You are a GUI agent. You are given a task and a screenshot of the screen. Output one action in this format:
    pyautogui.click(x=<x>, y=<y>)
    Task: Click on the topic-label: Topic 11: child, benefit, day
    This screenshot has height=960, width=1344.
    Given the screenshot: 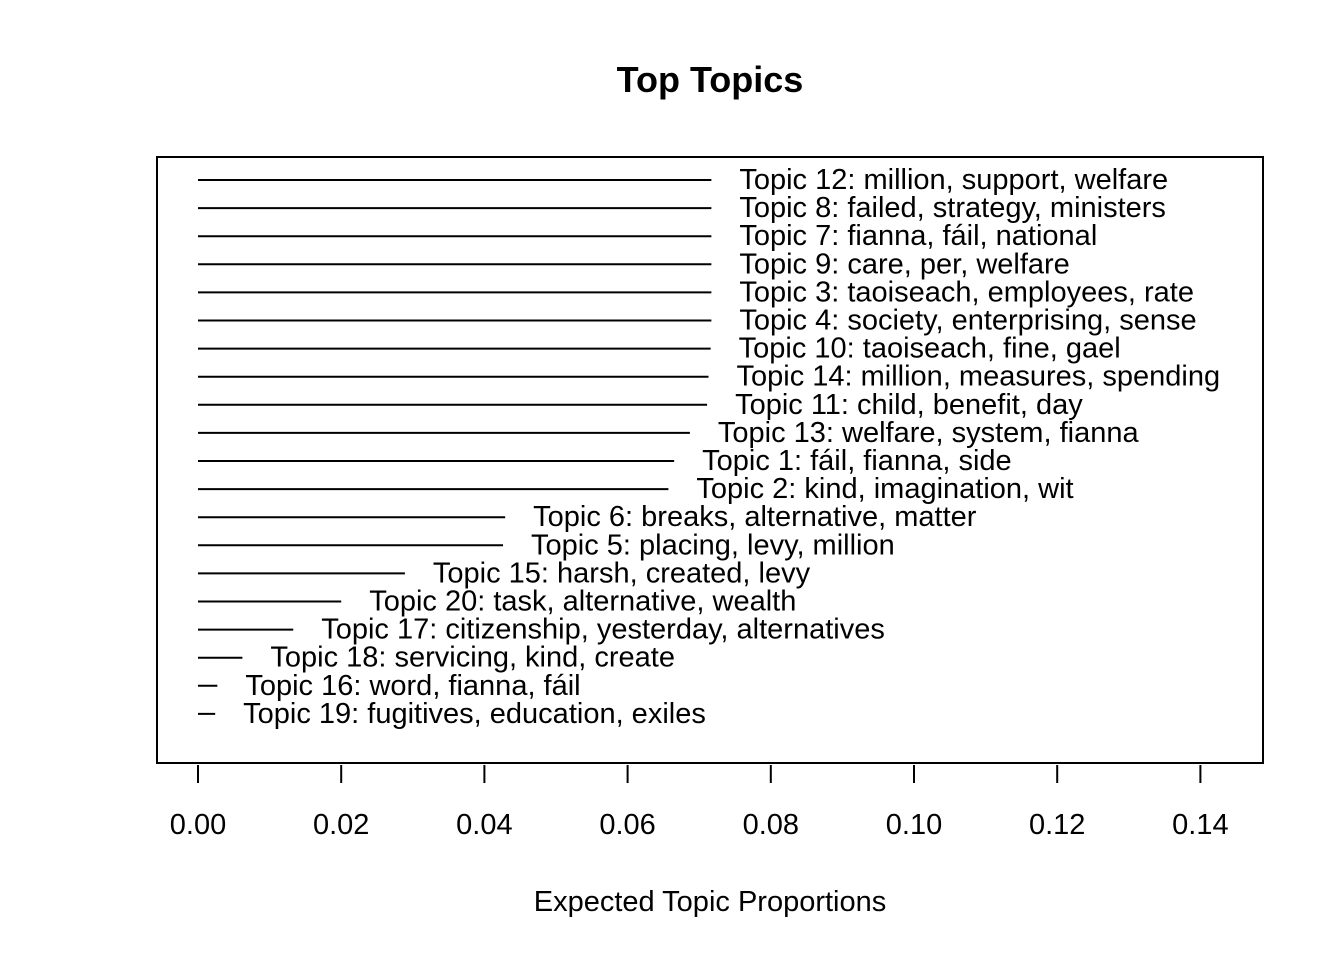 What is the action you would take?
    pyautogui.click(x=909, y=405)
    